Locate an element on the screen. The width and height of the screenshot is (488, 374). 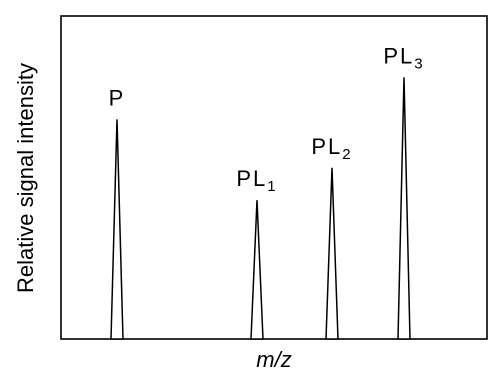
peak-label-3: PL2 is located at coordinates (331, 148).